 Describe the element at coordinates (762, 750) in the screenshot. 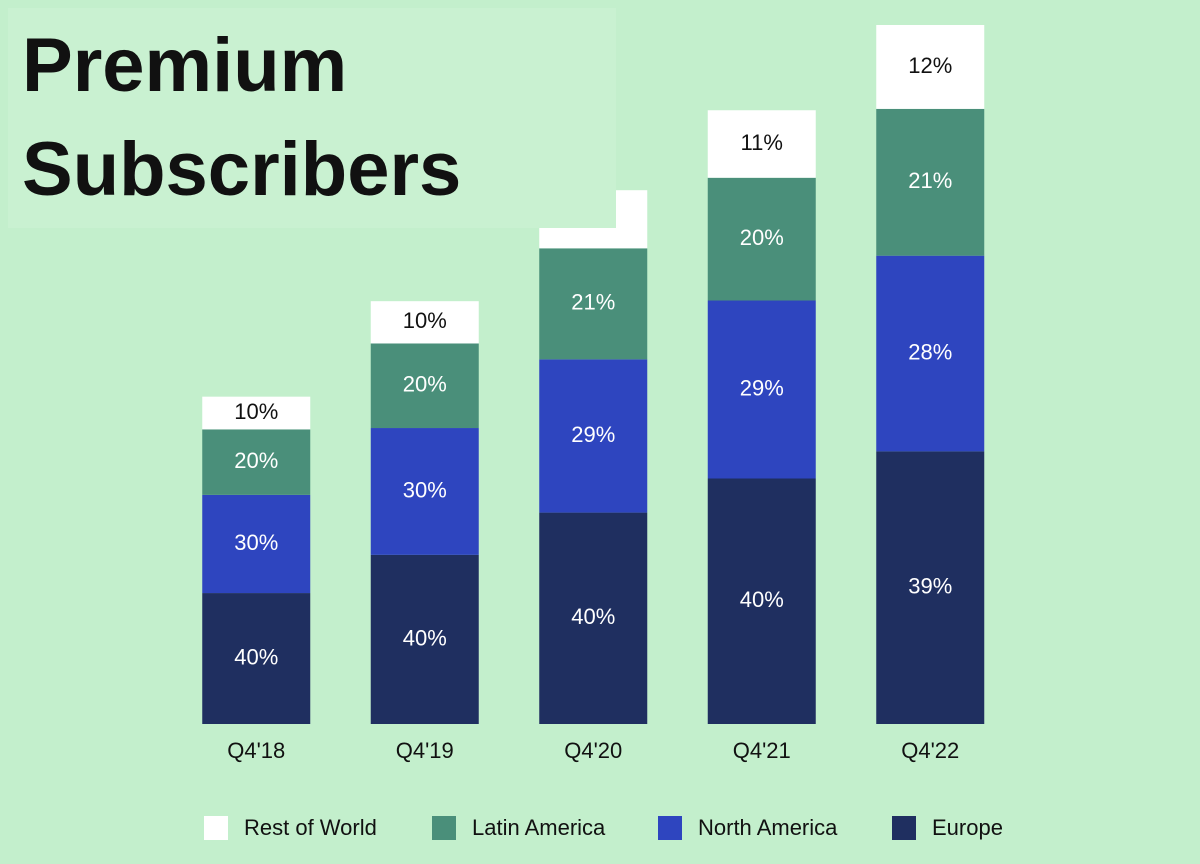

I see `x-tick-label: Q4'21` at that location.